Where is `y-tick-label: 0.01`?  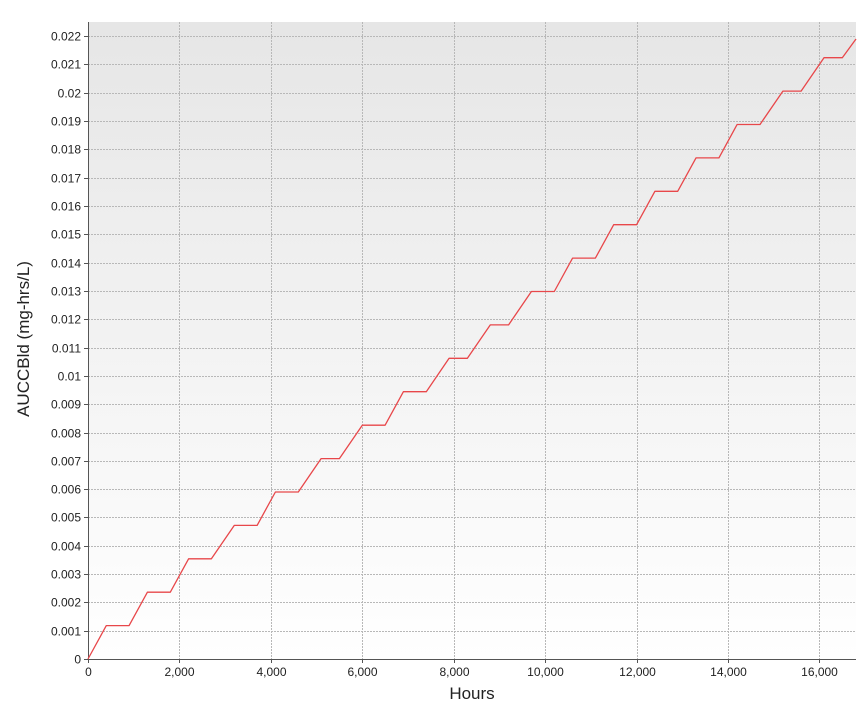
y-tick-label: 0.01 is located at coordinates (70, 377).